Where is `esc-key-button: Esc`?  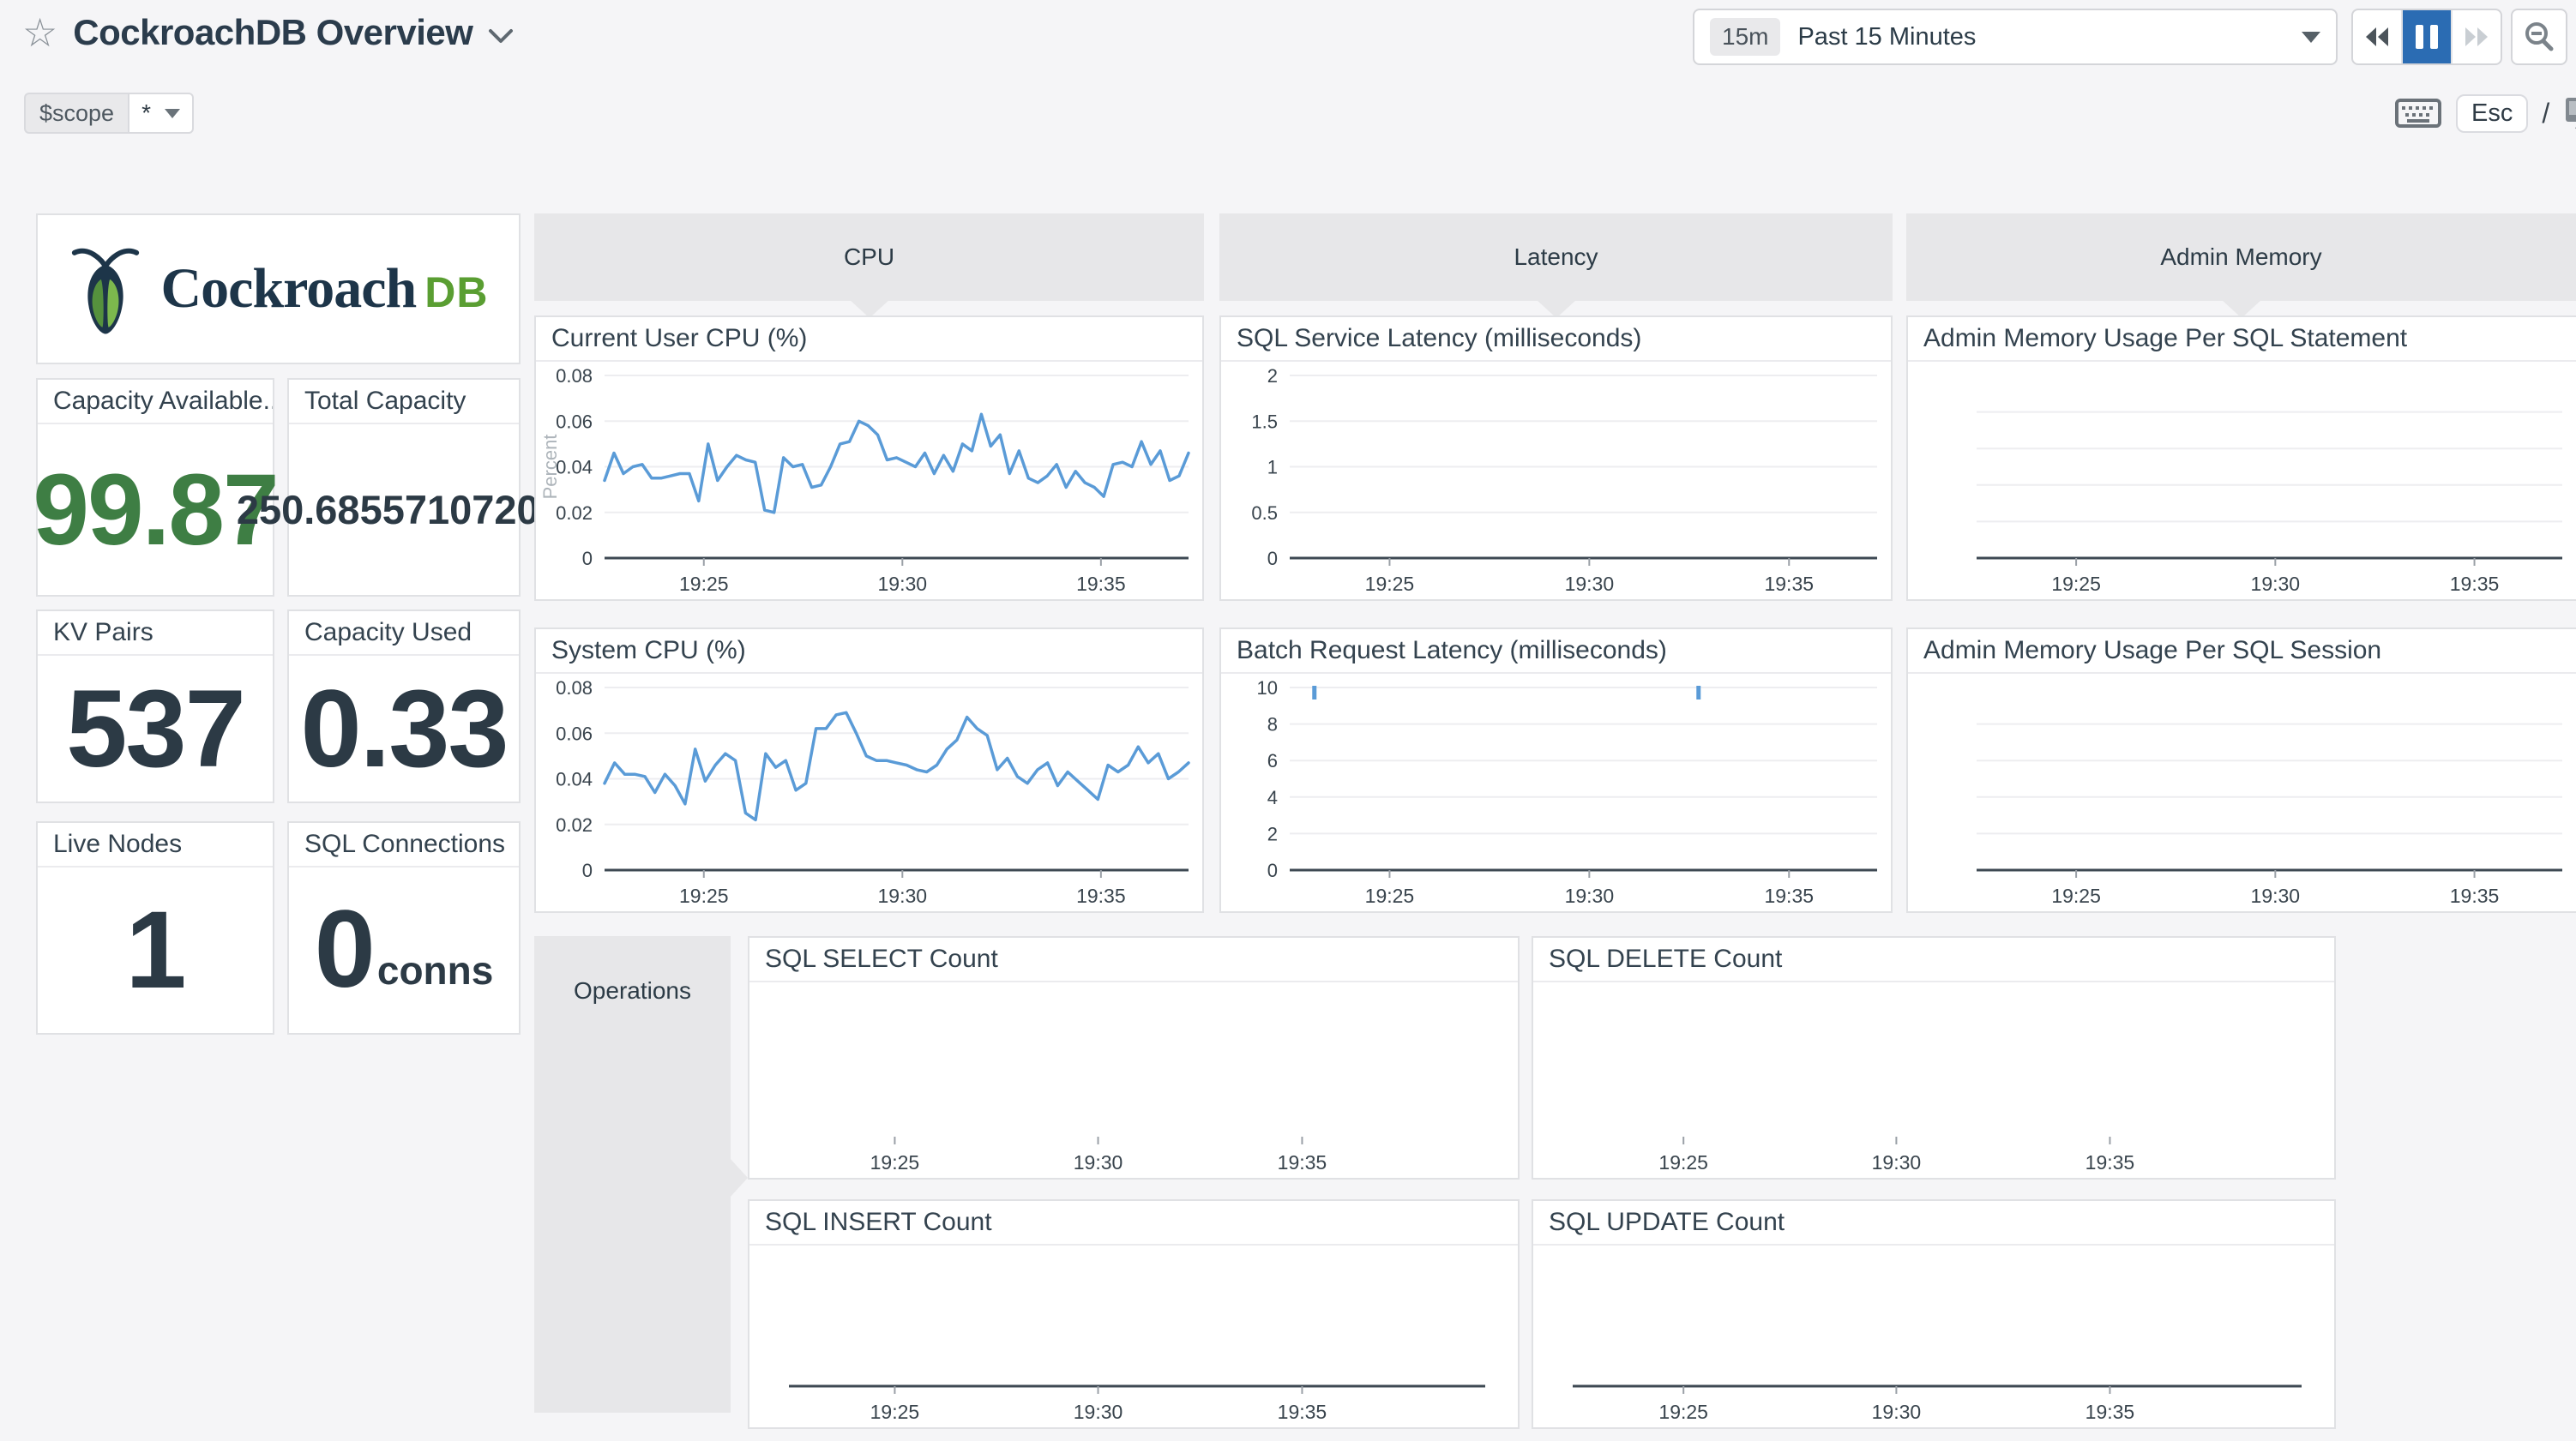
esc-key-button: Esc is located at coordinates (2492, 113).